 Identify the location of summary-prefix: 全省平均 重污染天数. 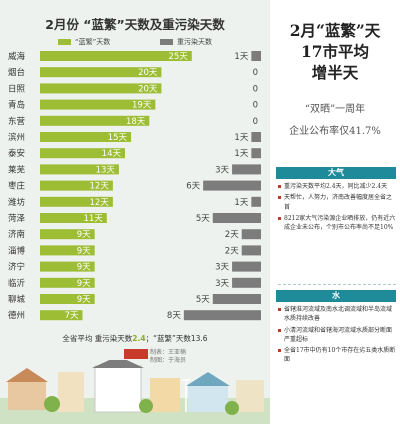
(97, 338).